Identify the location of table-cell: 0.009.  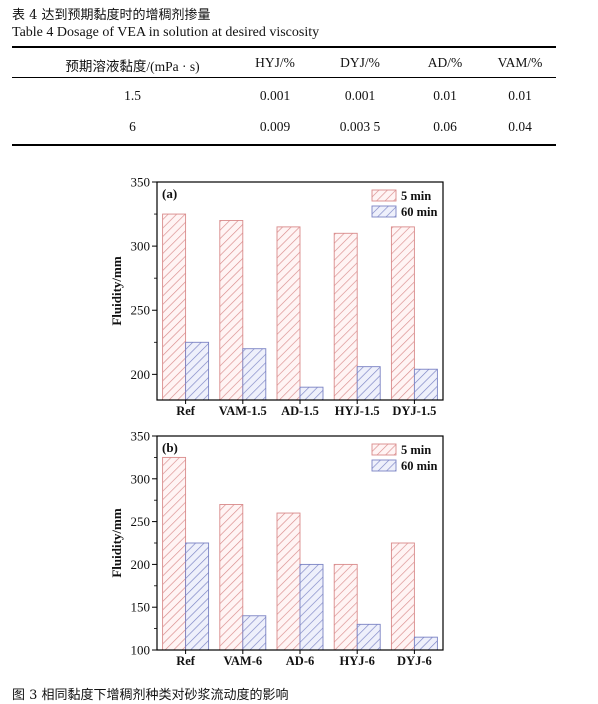
(275, 126).